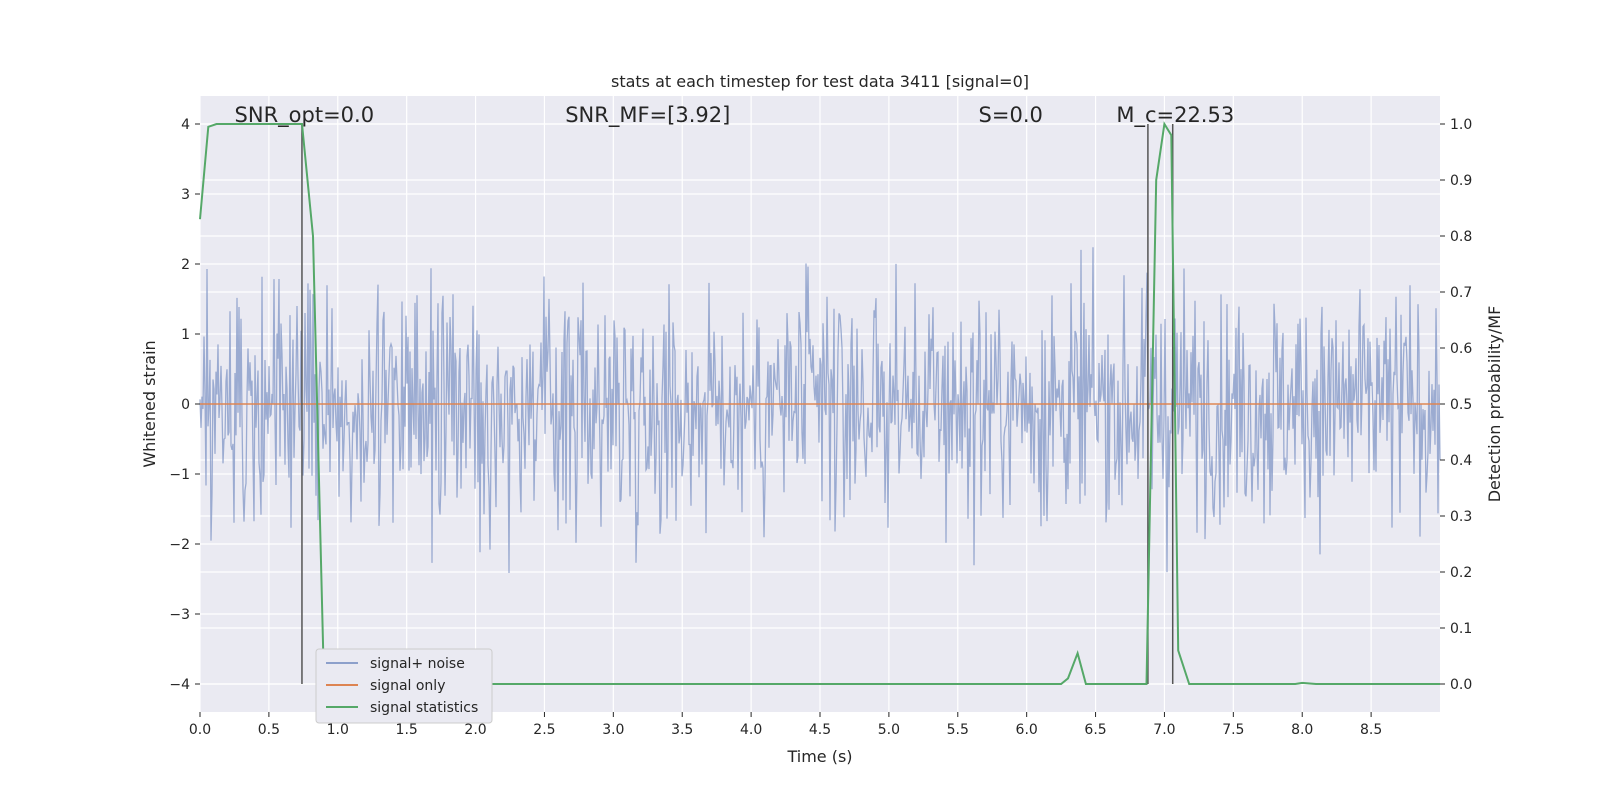 This screenshot has width=1600, height=800. What do you see at coordinates (179, 615) in the screenshot?
I see `y-tick-label: −3` at bounding box center [179, 615].